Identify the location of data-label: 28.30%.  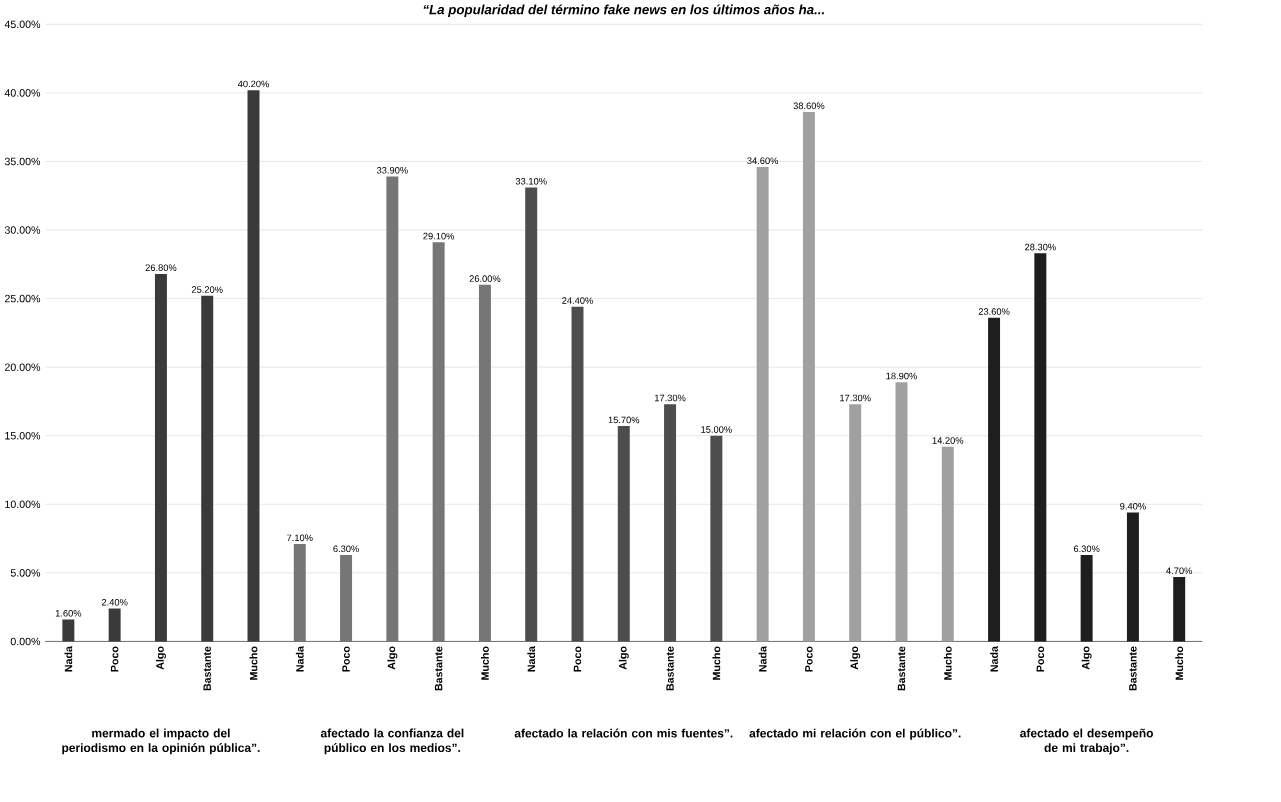
(1040, 247).